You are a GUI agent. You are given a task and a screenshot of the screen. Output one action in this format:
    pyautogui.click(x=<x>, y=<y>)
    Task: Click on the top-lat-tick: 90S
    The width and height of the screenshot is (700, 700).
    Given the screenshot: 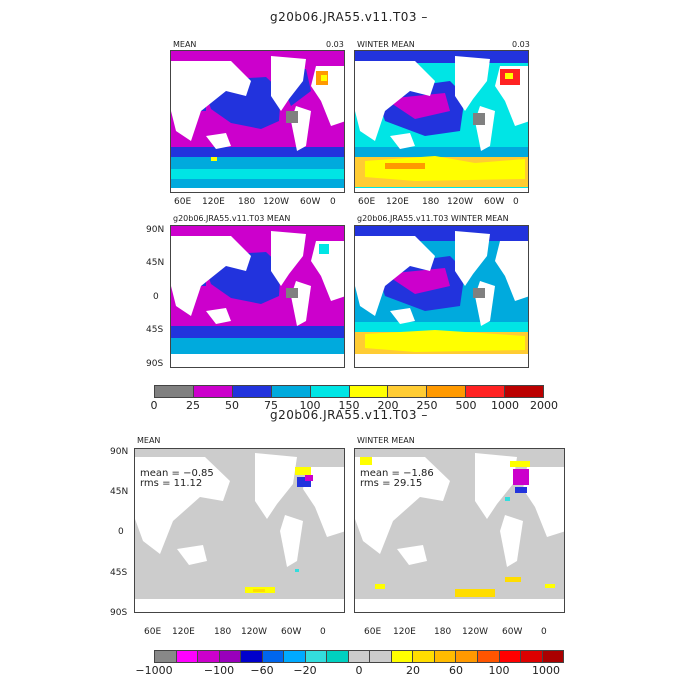 What is the action you would take?
    pyautogui.click(x=155, y=364)
    